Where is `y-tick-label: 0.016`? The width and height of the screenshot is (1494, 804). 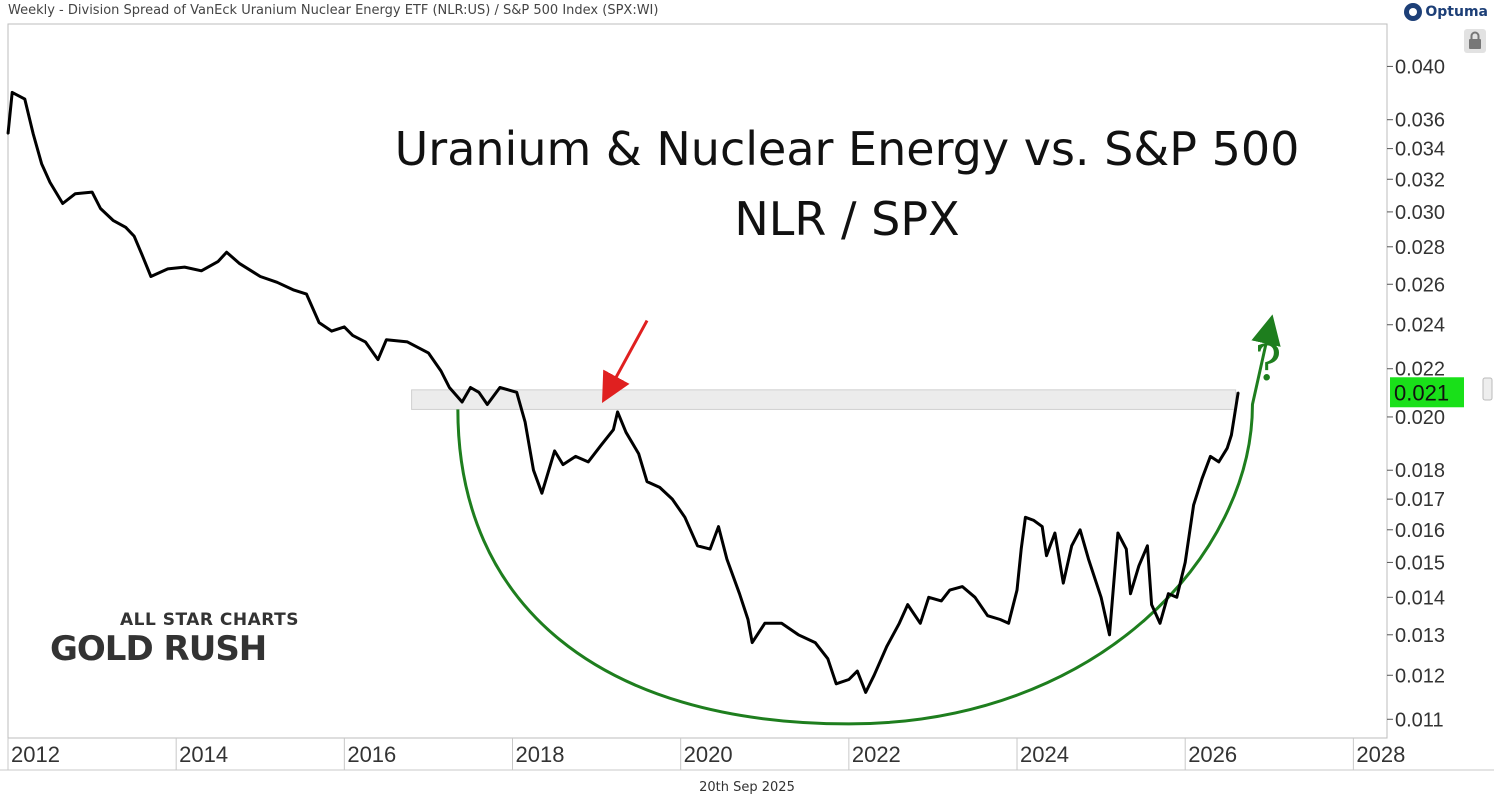
y-tick-label: 0.016 is located at coordinates (1420, 531).